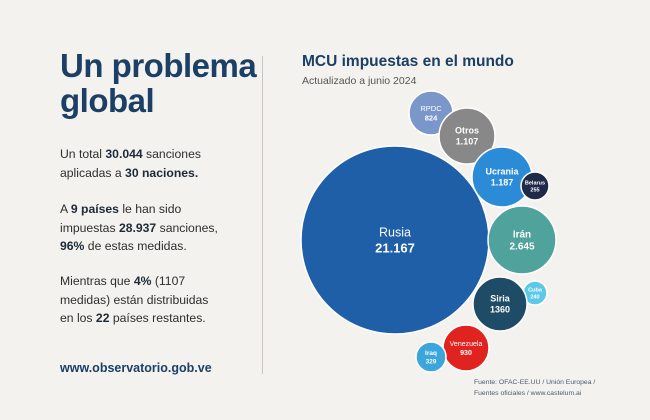  Describe the element at coordinates (94, 209) in the screenshot. I see `highlight-countries: 9 países` at that location.